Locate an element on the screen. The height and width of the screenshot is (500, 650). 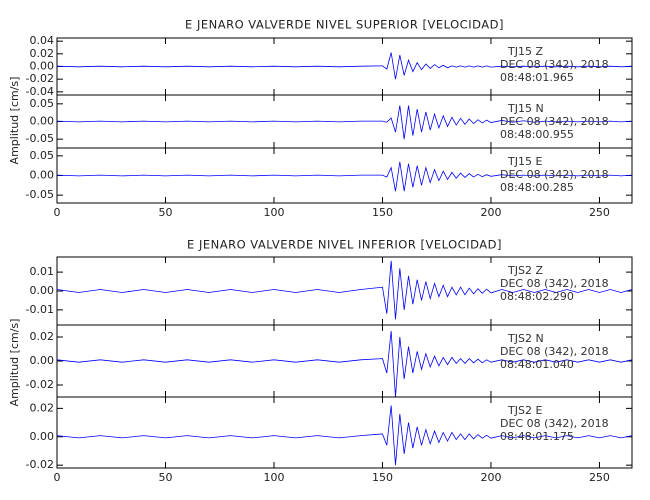
station-label: TJS2 E is located at coordinates (524, 410).